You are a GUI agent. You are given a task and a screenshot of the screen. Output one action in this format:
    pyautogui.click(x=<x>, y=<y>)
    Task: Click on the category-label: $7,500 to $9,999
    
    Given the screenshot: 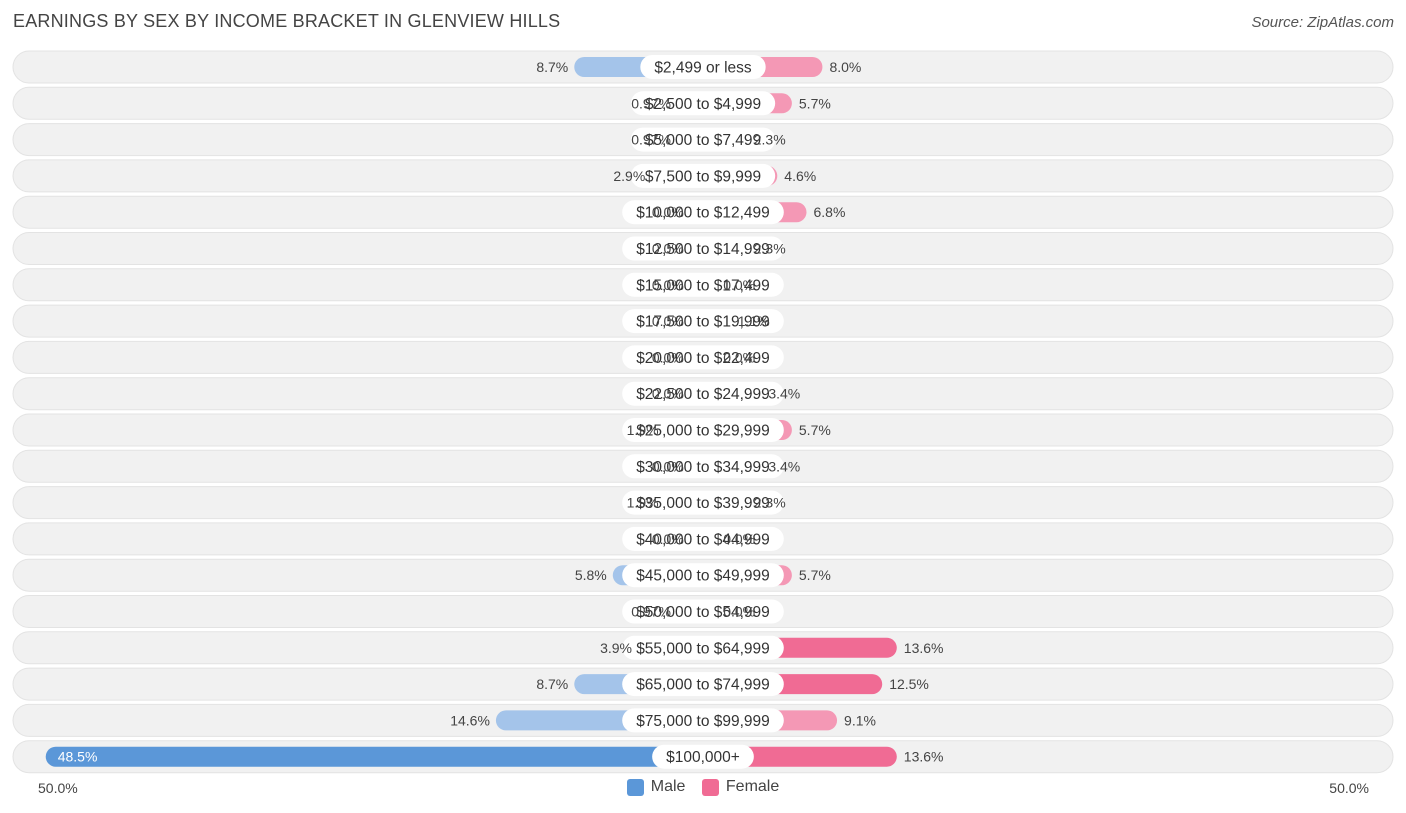 What is the action you would take?
    pyautogui.click(x=703, y=176)
    